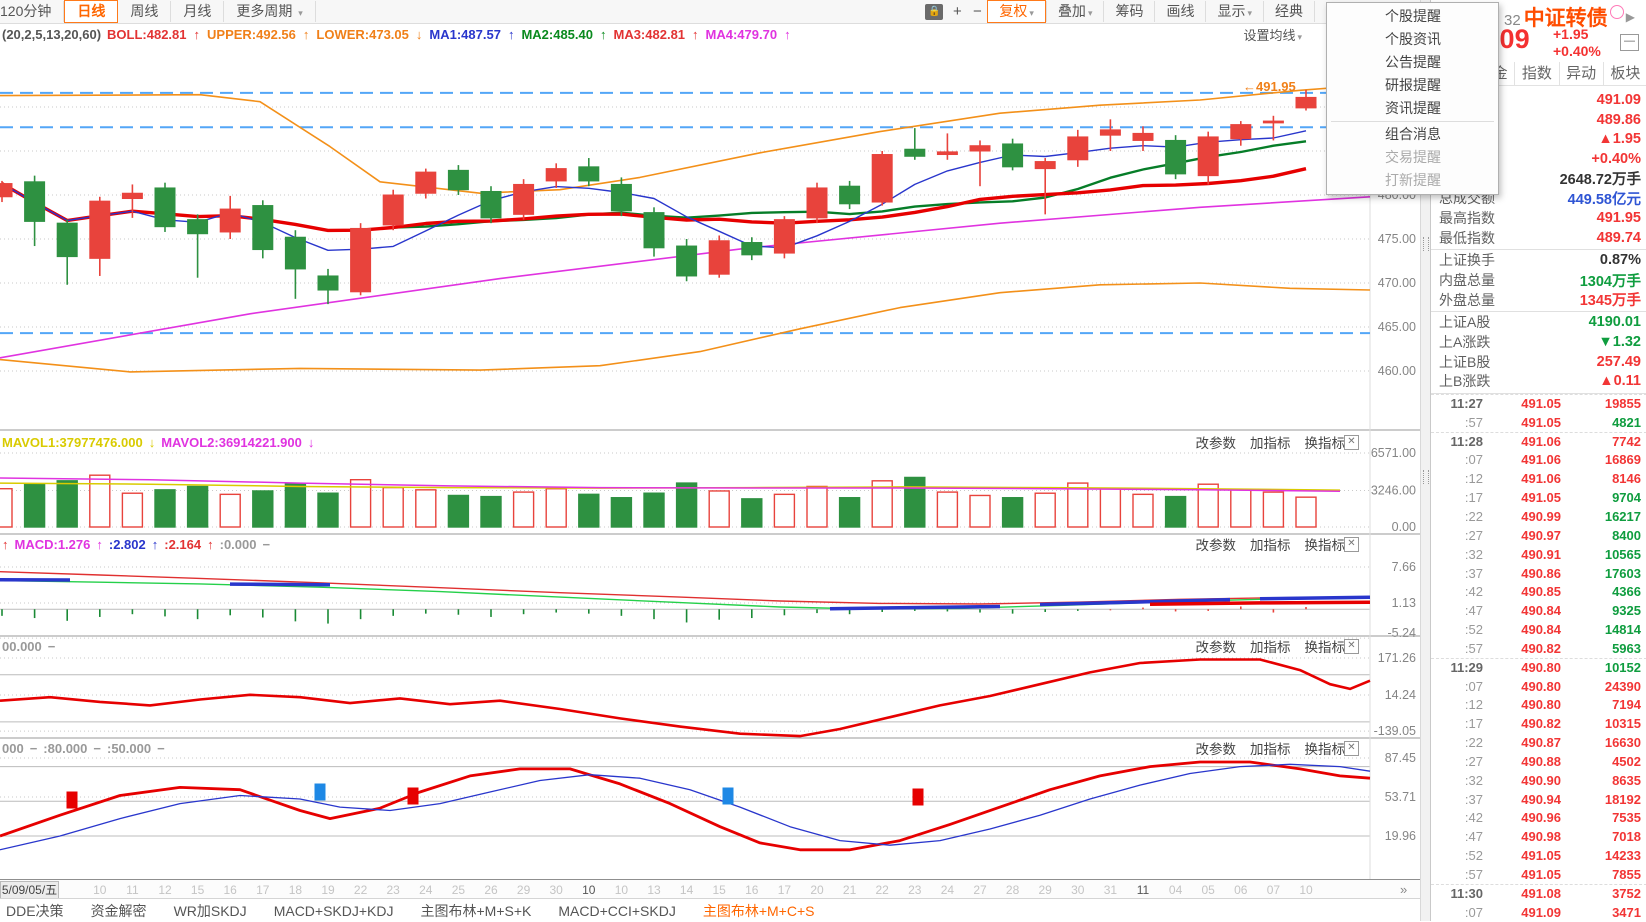 This screenshot has height=922, width=1646. I want to click on indicator-tab-主图布林+M+C+S: 主图布林+M+C+S, so click(758, 910).